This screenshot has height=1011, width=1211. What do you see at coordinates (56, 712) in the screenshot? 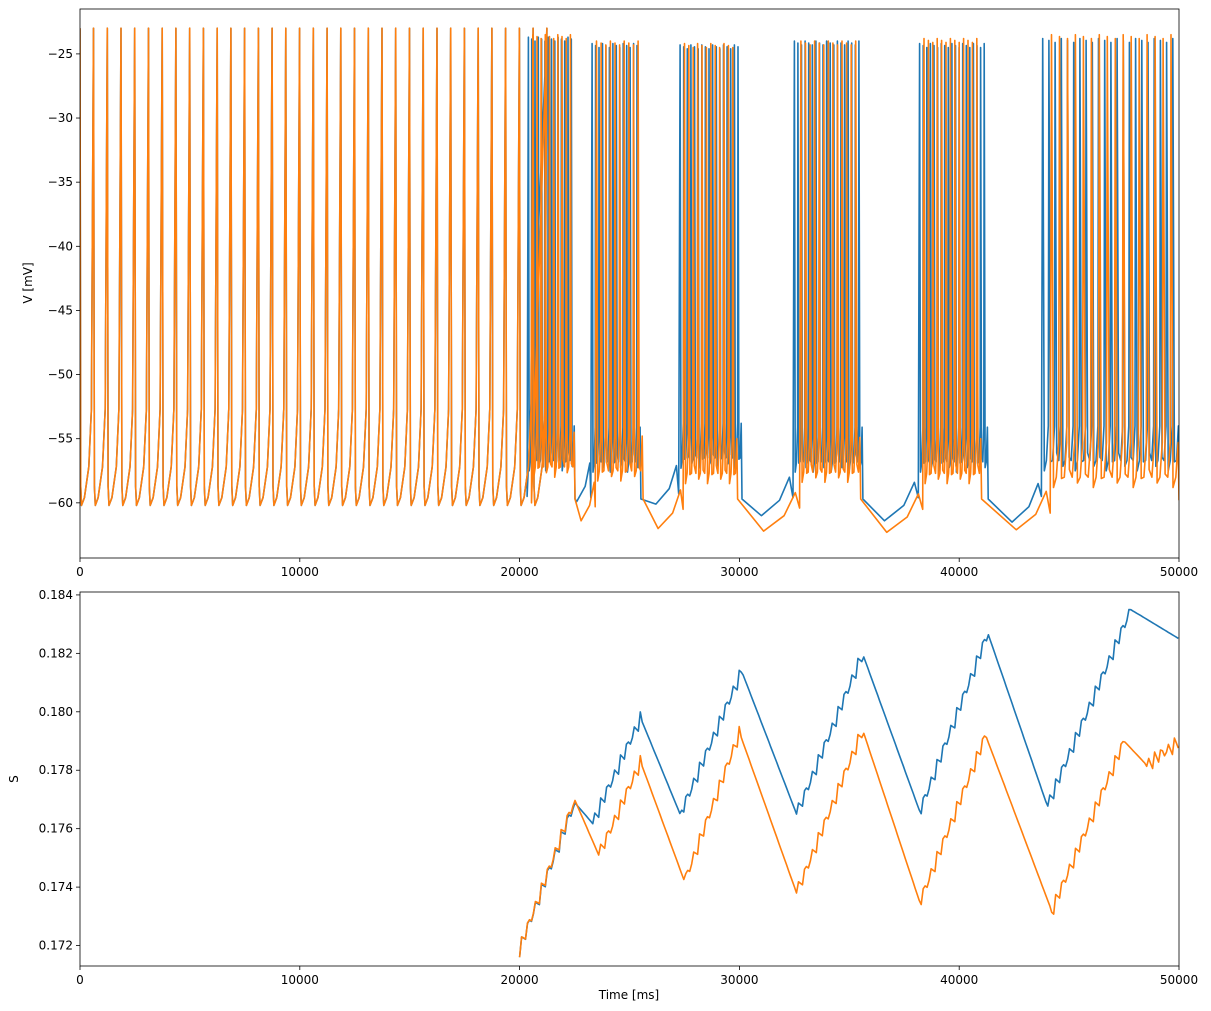
I see `y-tick-label: 0.180` at bounding box center [56, 712].